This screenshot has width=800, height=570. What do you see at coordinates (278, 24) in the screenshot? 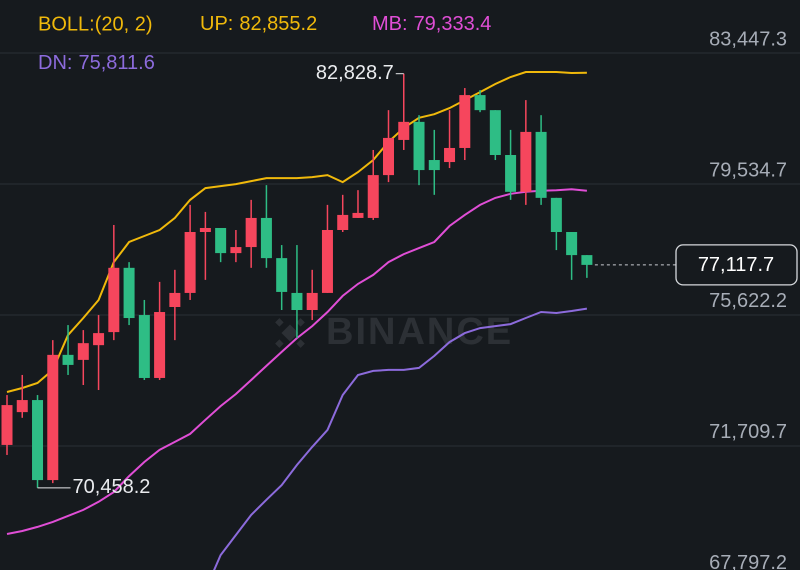
I see `legend-value: 82,855.2` at bounding box center [278, 24].